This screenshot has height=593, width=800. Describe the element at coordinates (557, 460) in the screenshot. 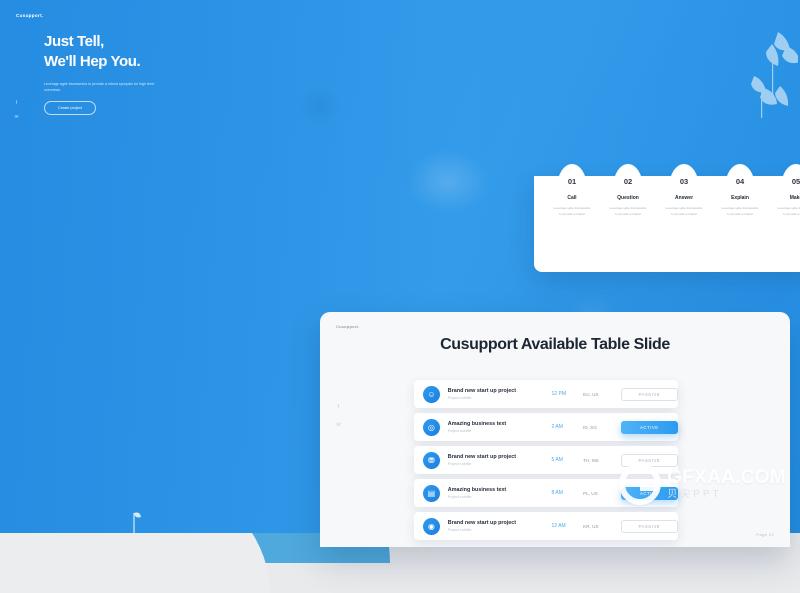

I see `row-time: 5 AM` at that location.